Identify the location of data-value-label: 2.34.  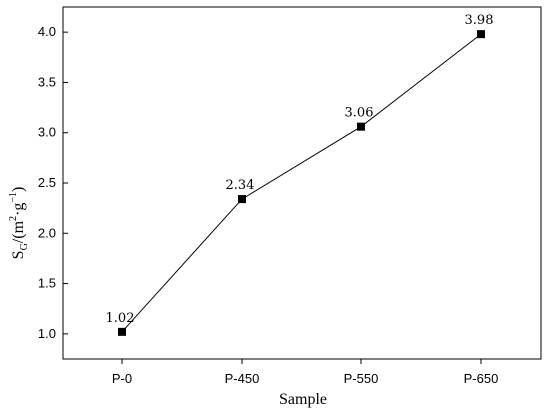
(240, 185).